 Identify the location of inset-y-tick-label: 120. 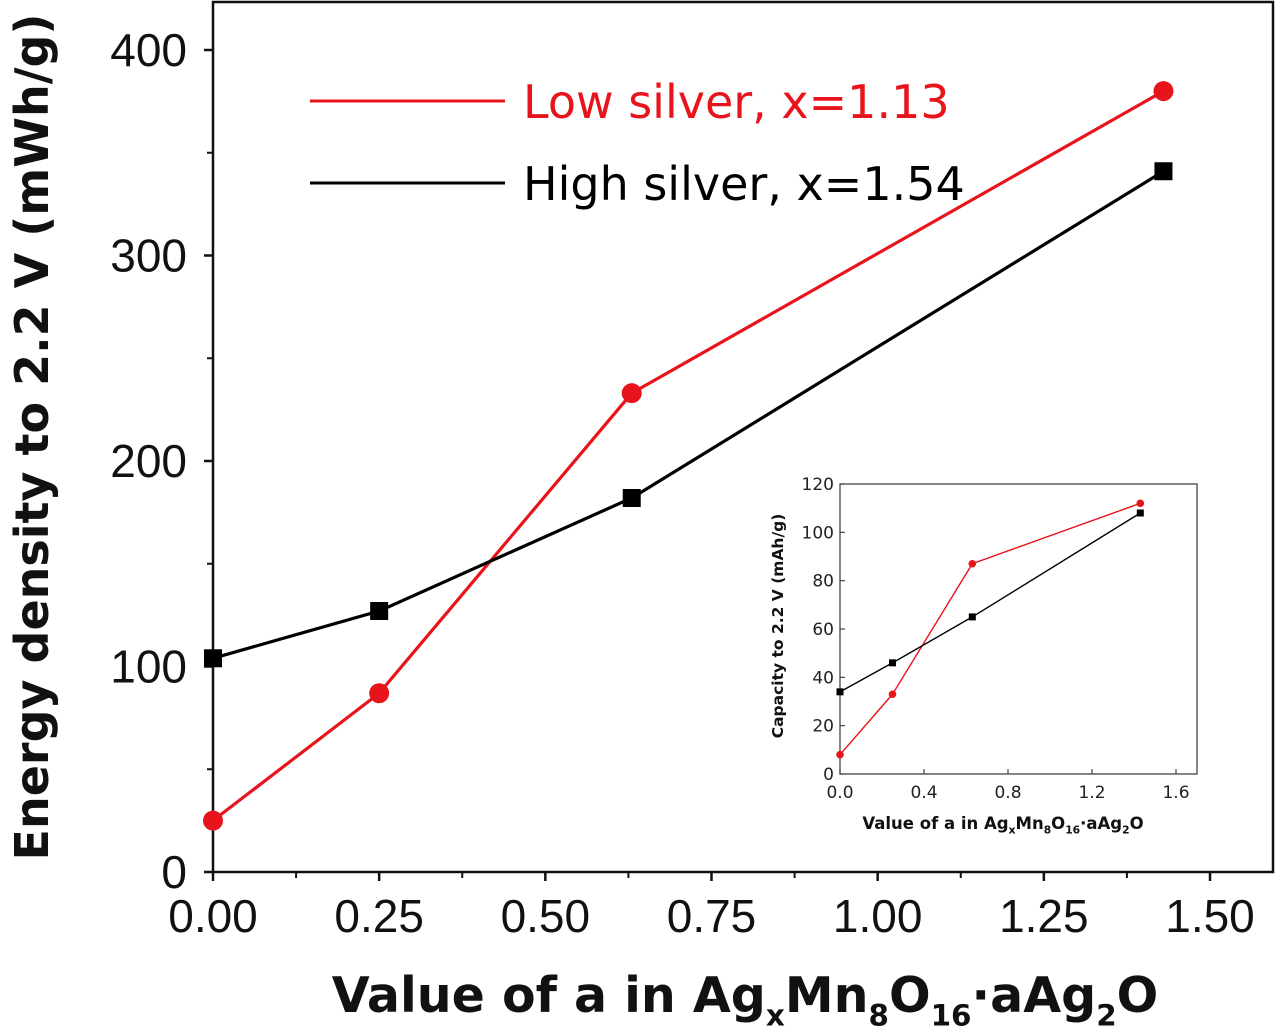
(818, 485).